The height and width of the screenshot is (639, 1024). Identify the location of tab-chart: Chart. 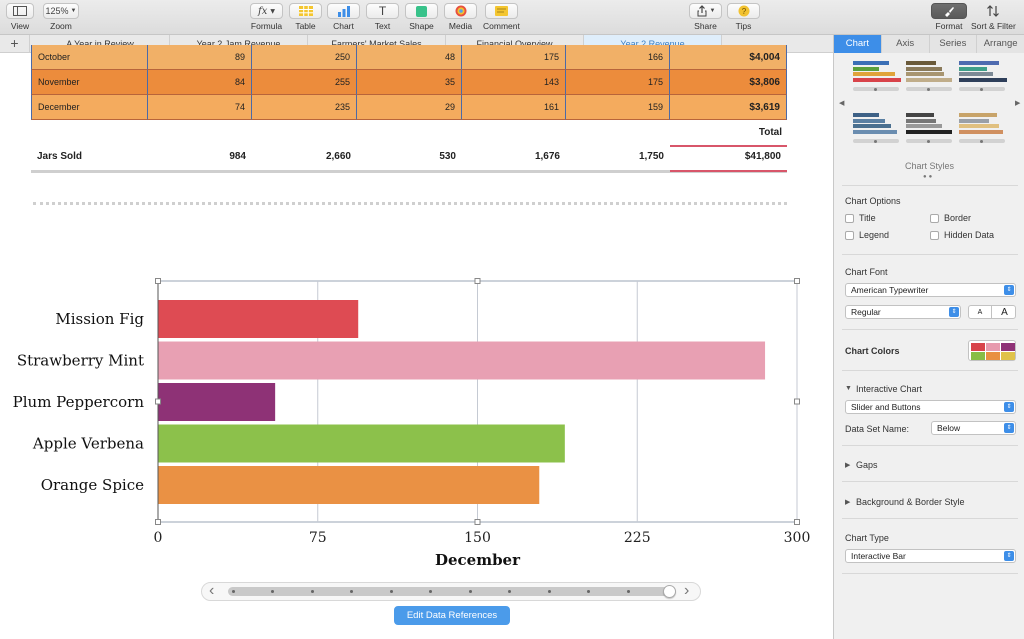
(858, 44).